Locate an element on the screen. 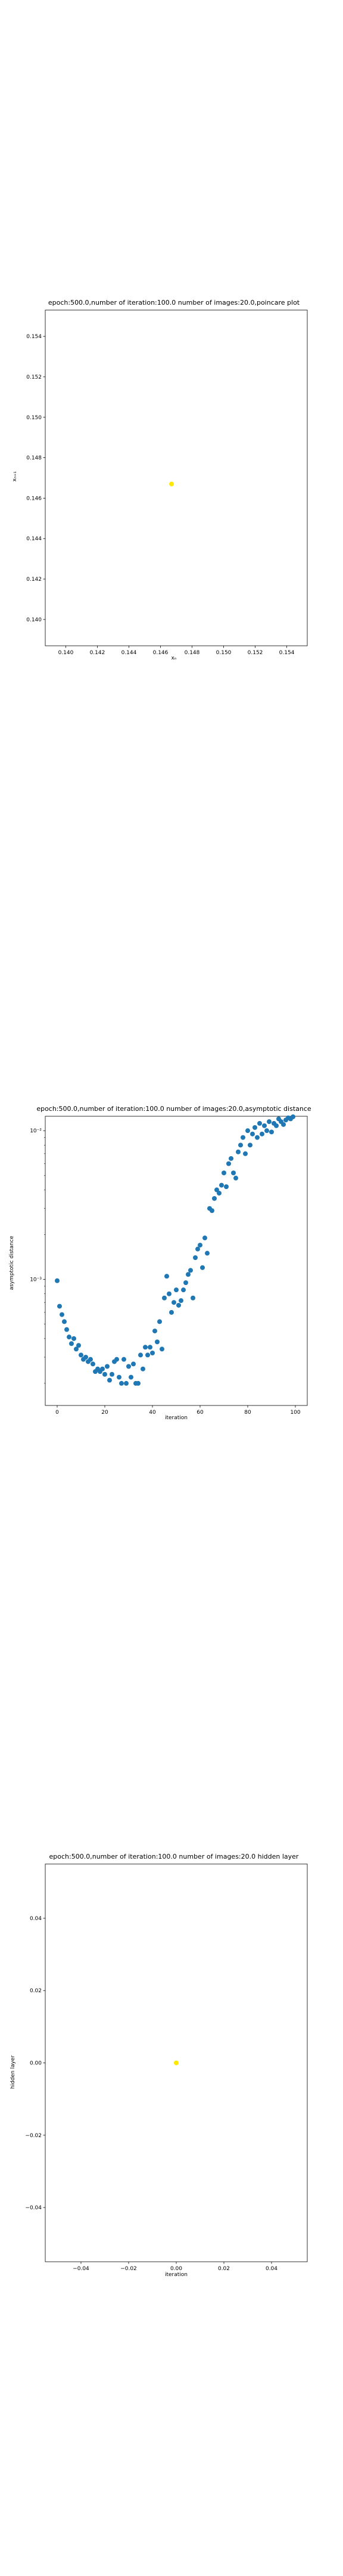  y-tick-label: 0.02 is located at coordinates (36, 1991).